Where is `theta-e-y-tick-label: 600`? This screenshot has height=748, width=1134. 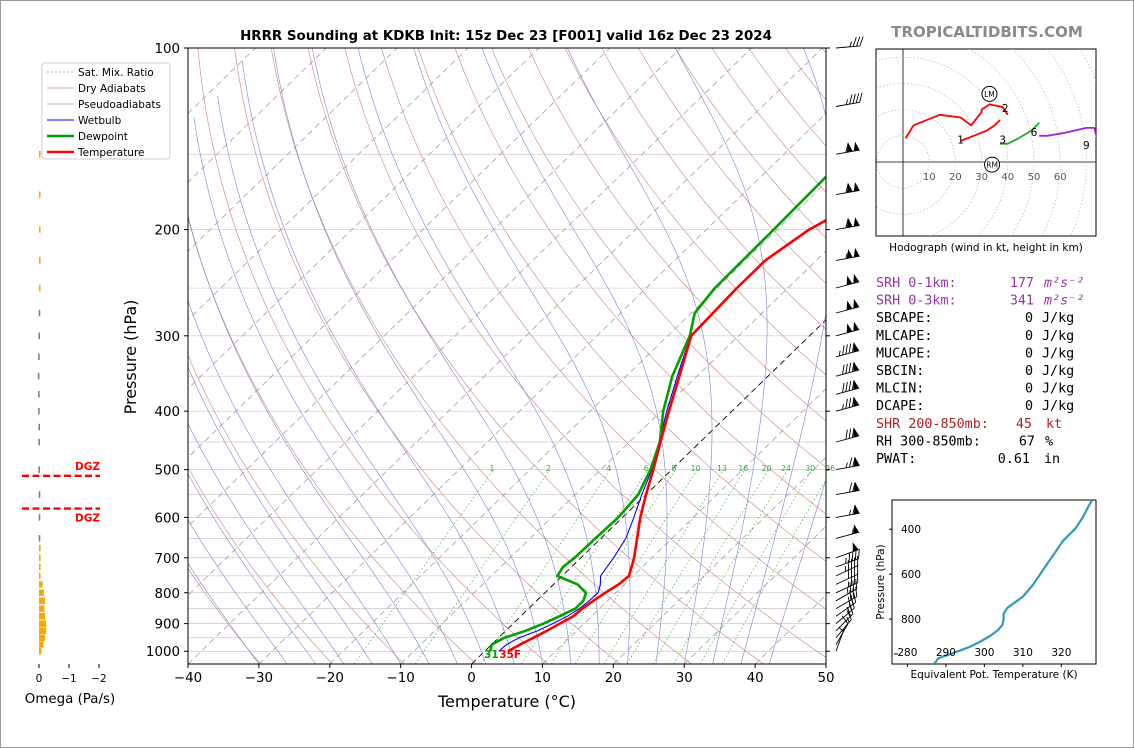
theta-e-y-tick-label: 600 is located at coordinates (911, 575).